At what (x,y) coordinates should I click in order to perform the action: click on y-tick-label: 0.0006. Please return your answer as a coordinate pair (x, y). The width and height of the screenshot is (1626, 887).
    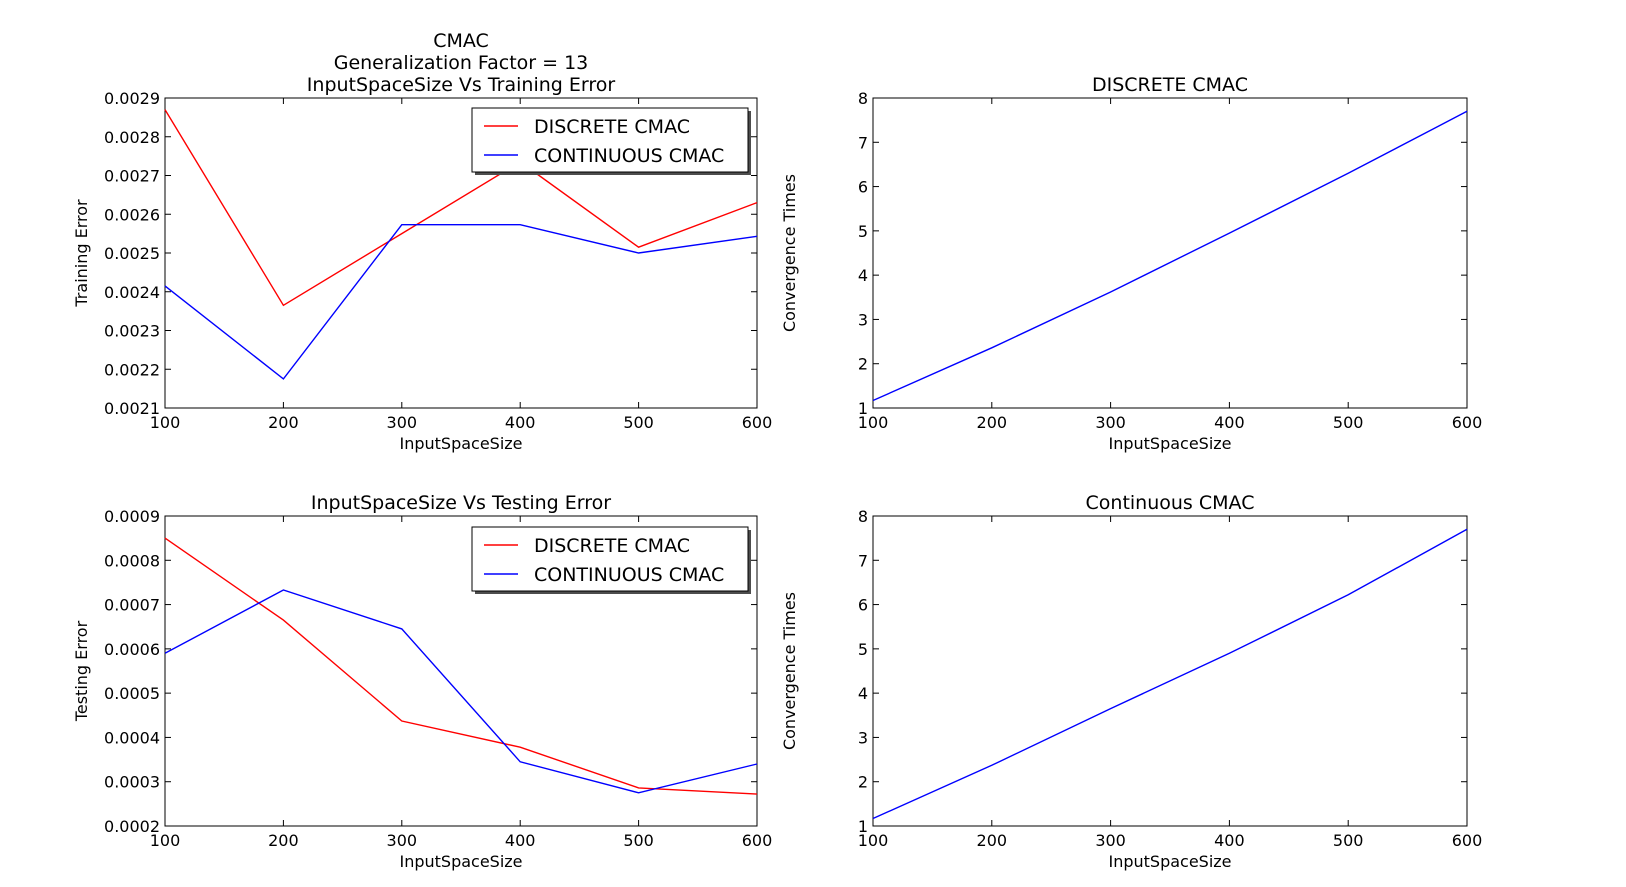
    Looking at the image, I should click on (132, 649).